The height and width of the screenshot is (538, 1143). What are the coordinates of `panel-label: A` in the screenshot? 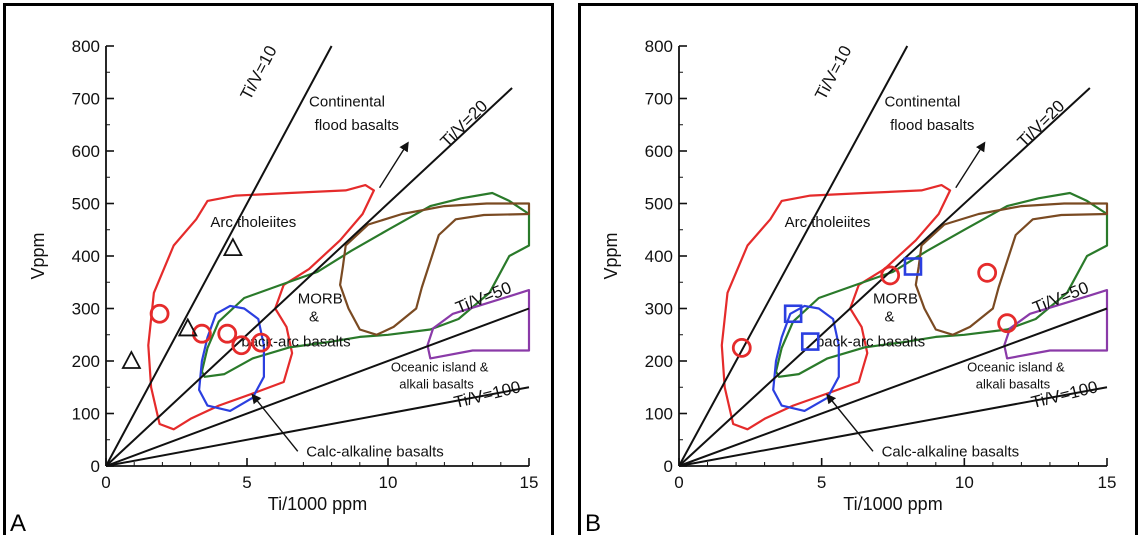 It's located at (18, 523).